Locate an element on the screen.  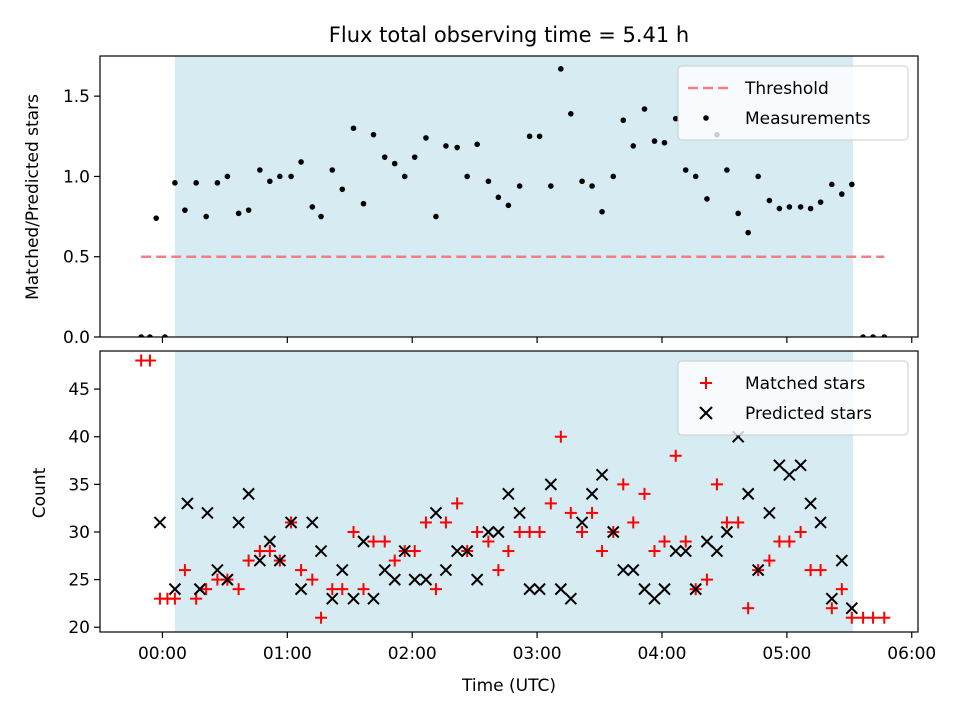
x-tick-label: 05:00 is located at coordinates (786, 654).